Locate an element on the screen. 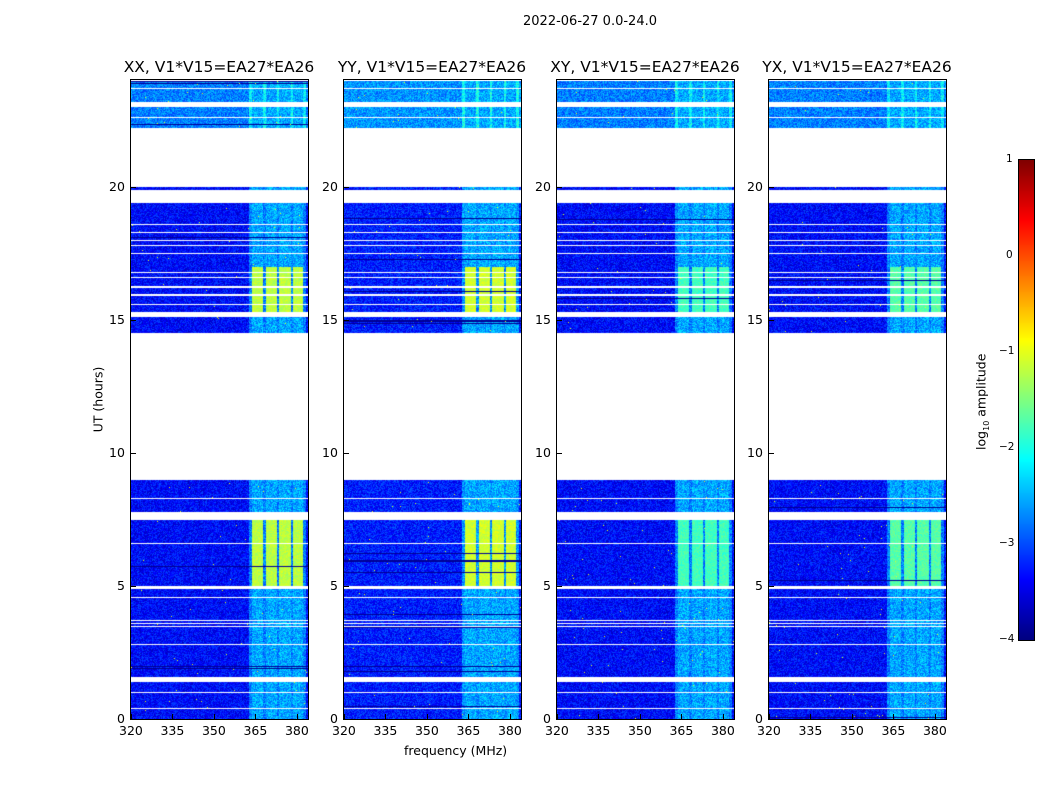  waterfall-panel-xx is located at coordinates (219, 399).